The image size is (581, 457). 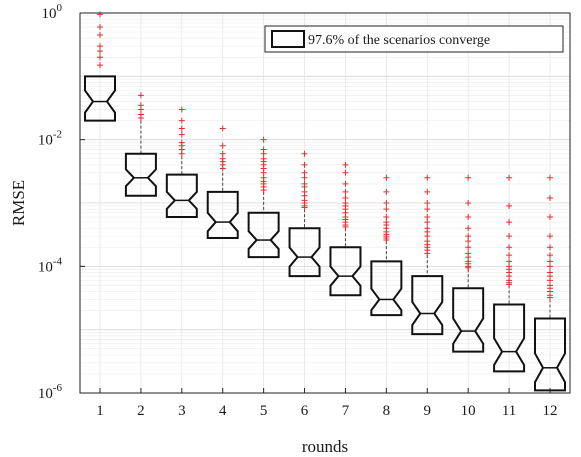 What do you see at coordinates (223, 411) in the screenshot?
I see `x-tick-label: 4` at bounding box center [223, 411].